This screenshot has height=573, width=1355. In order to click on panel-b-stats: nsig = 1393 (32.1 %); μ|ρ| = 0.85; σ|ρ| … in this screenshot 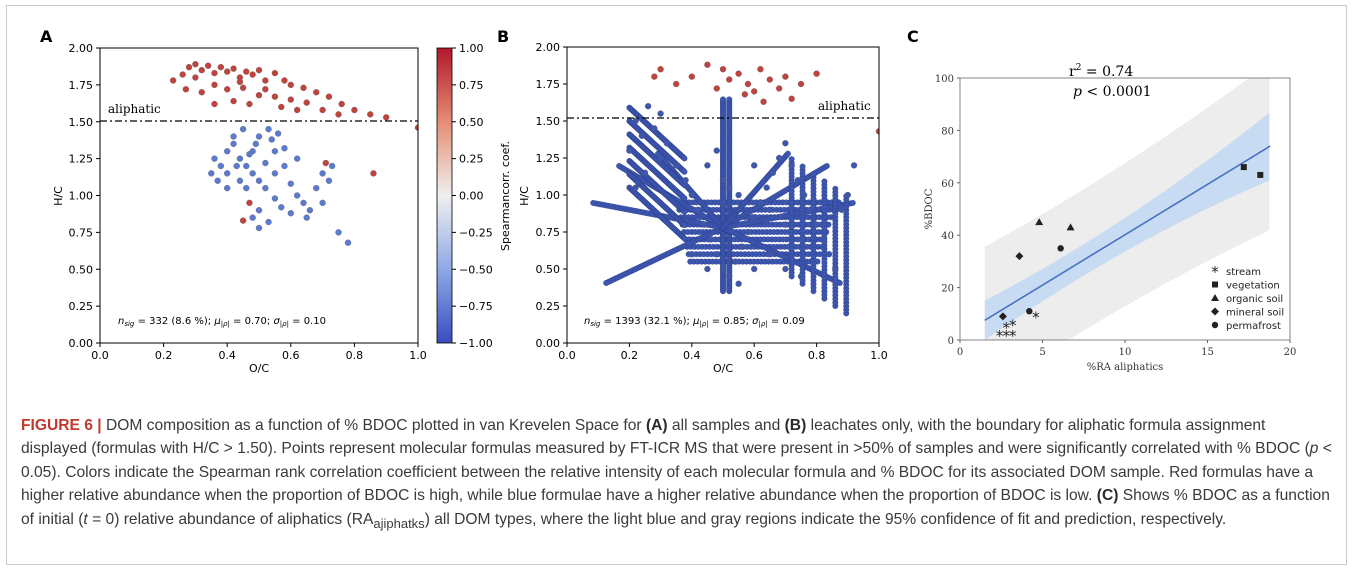, I will do `click(694, 322)`.